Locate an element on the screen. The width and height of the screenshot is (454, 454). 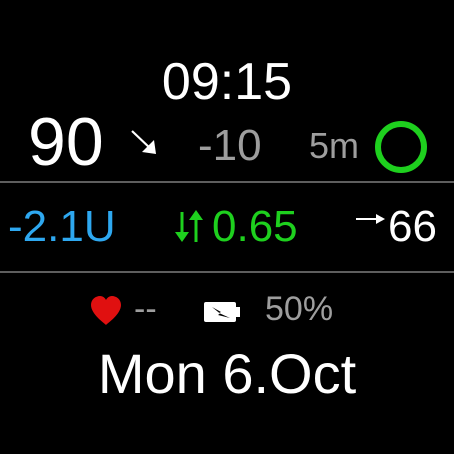
sensor-value: 66 is located at coordinates (412, 226).